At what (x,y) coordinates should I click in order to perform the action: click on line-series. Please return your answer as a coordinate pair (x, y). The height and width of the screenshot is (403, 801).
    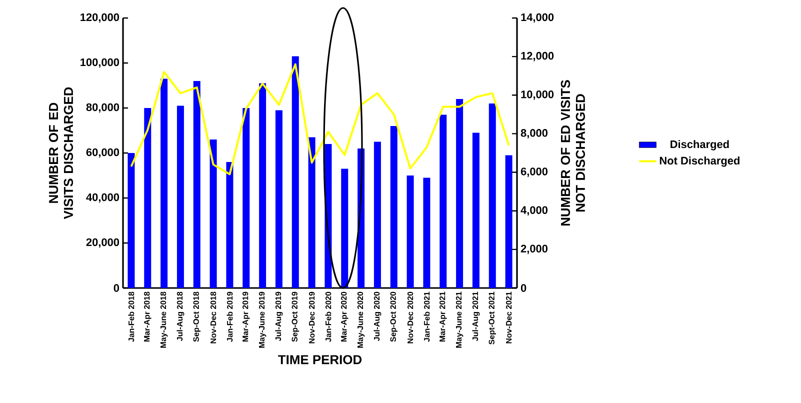
    Looking at the image, I should click on (320, 119).